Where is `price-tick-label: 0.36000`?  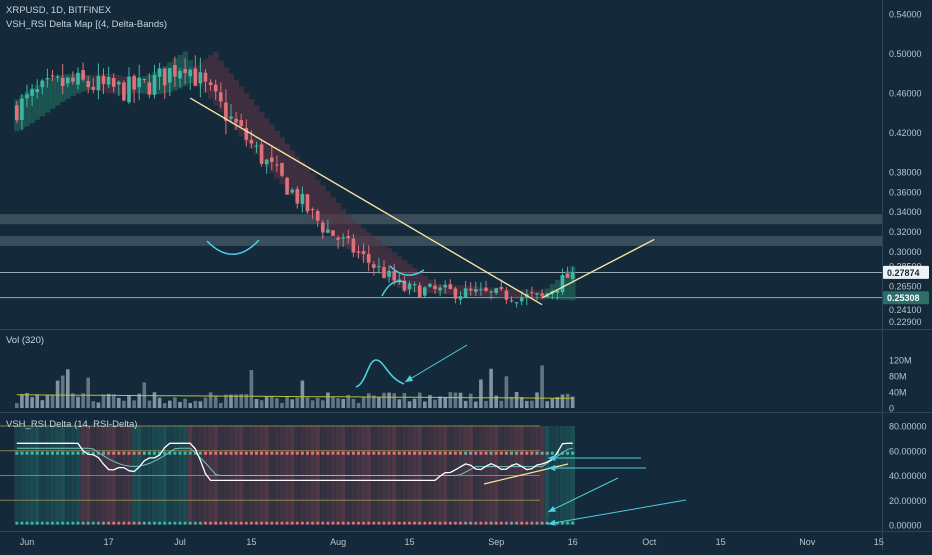
price-tick-label: 0.36000 is located at coordinates (905, 192).